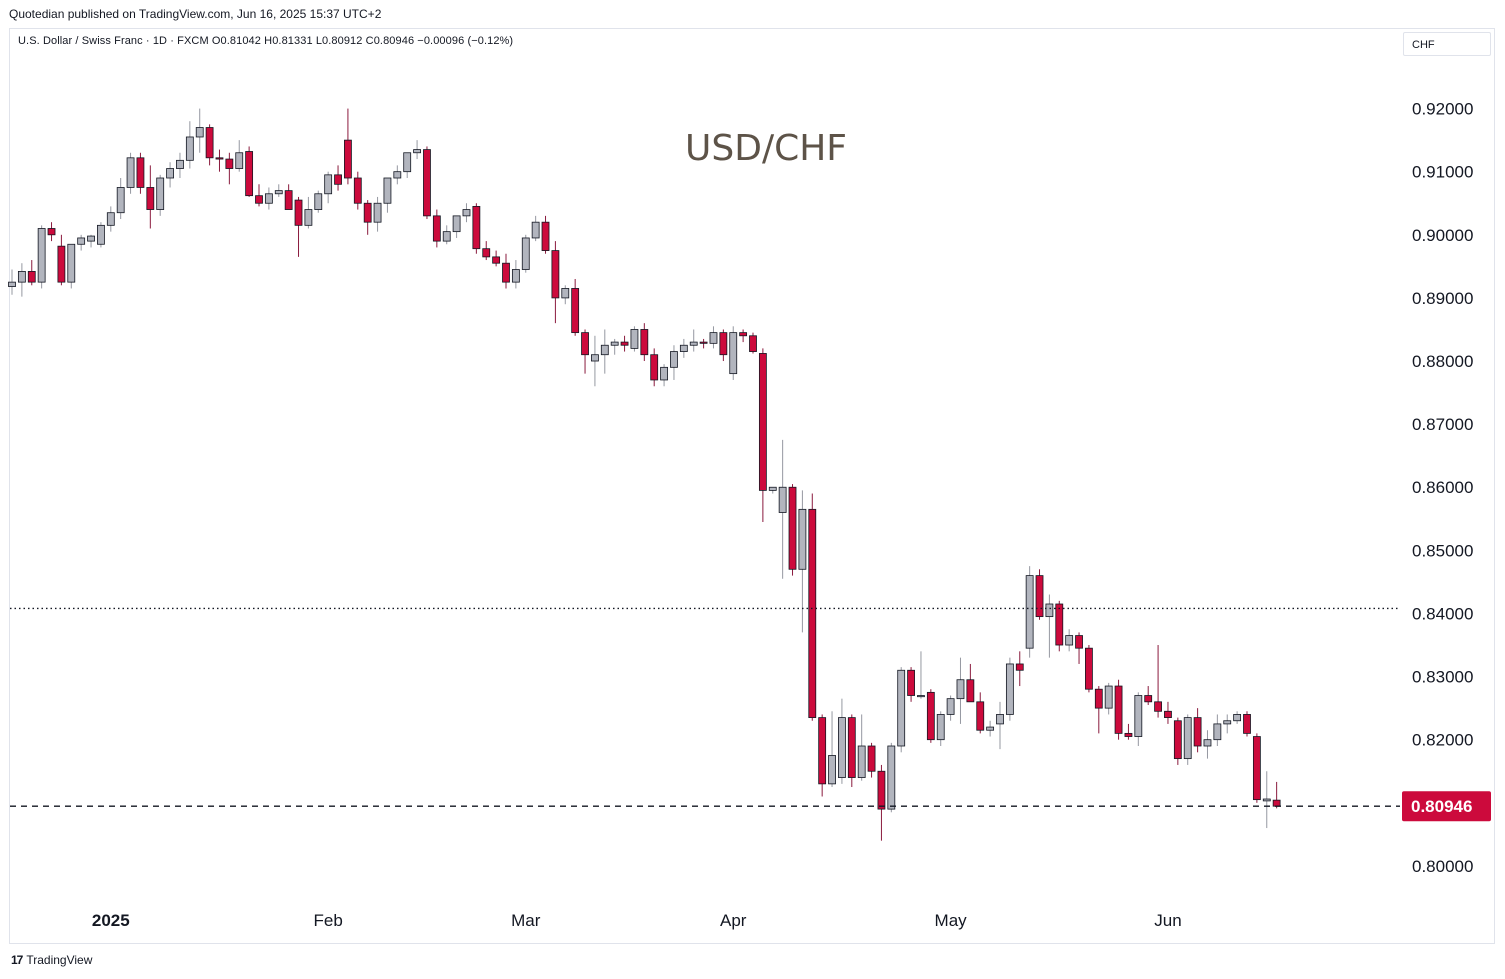 The width and height of the screenshot is (1505, 979). Describe the element at coordinates (1442, 677) in the screenshot. I see `y-tick-label: 0.83000` at that location.